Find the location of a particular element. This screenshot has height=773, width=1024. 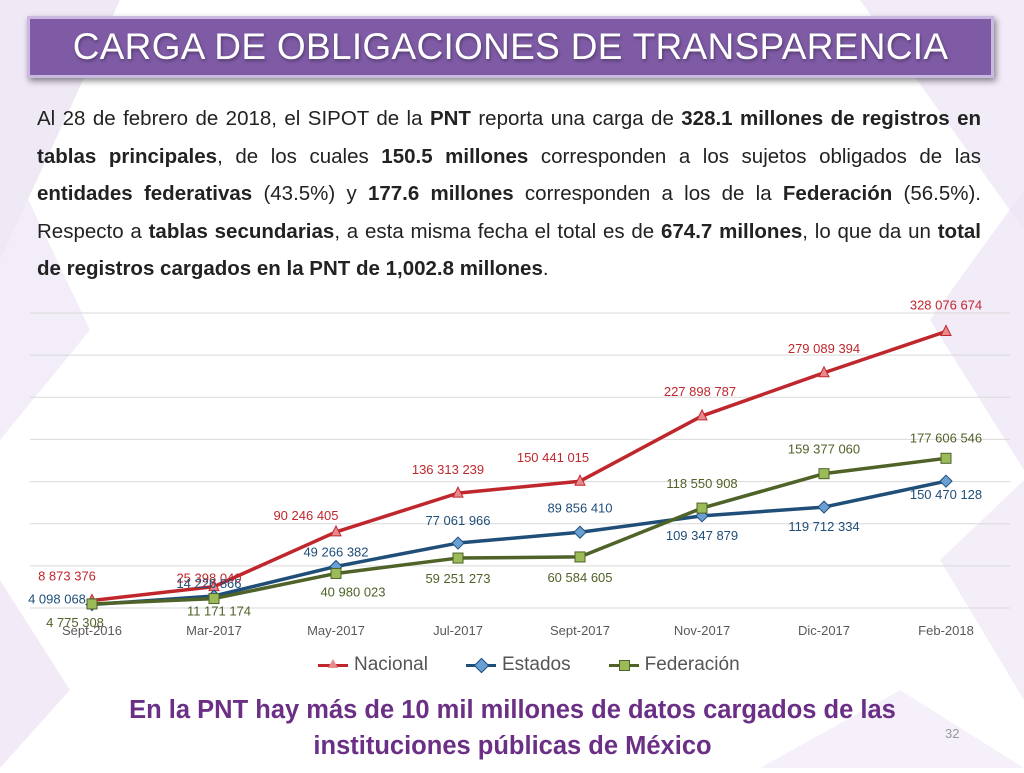

intro-run-13: tablas secundarias is located at coordinates (241, 231).